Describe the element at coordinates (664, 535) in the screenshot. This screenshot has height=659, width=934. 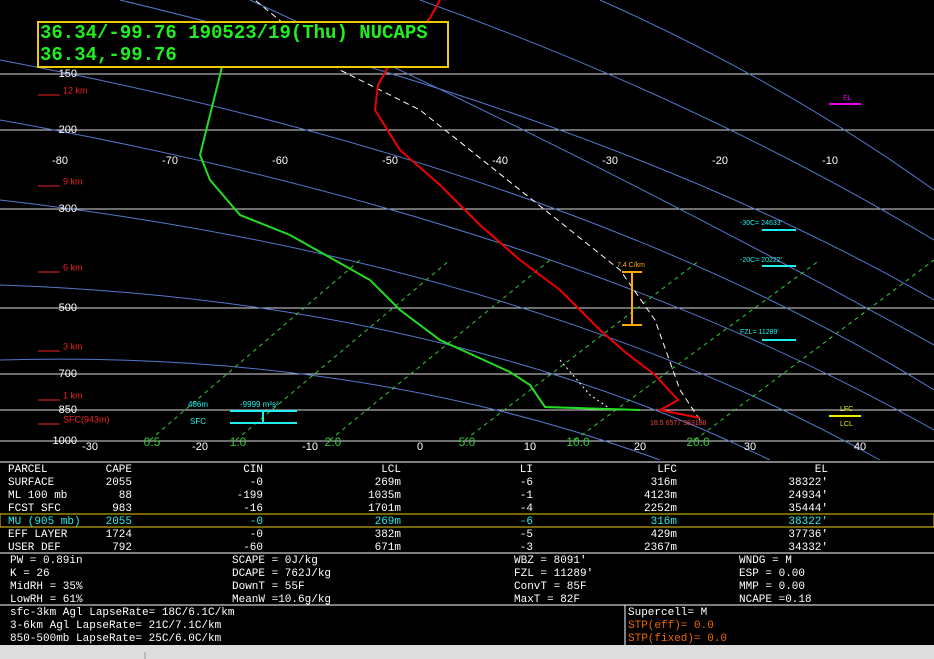
I see `table-cell: 429m` at that location.